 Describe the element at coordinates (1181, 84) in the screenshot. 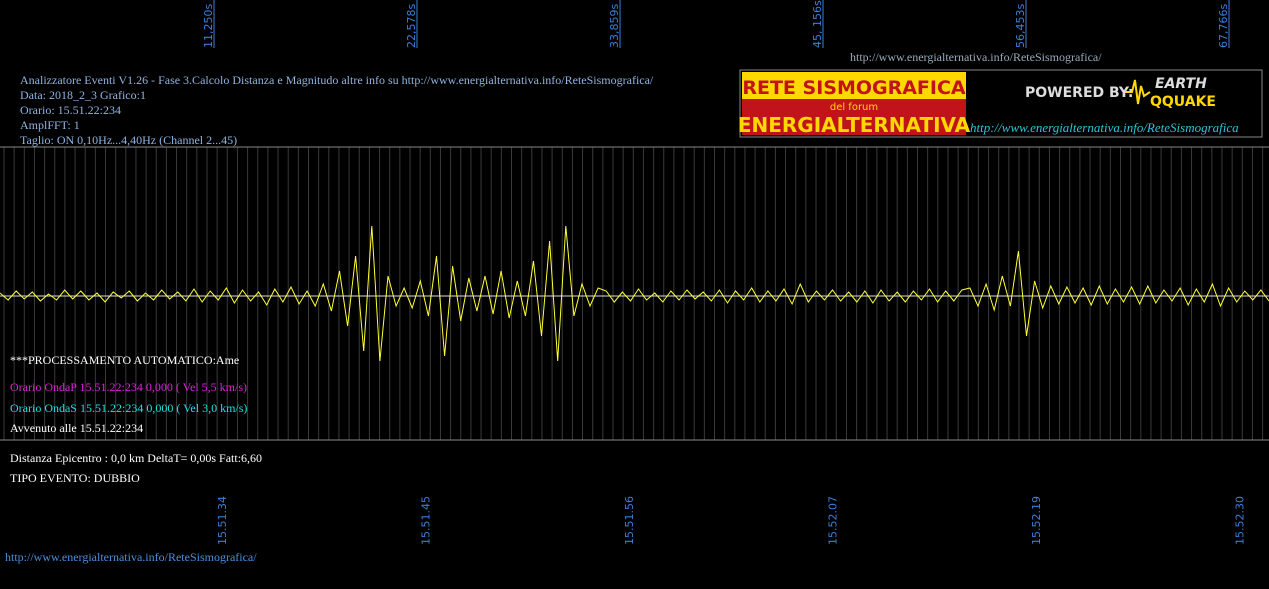

I see `logo-text: EARTH` at that location.